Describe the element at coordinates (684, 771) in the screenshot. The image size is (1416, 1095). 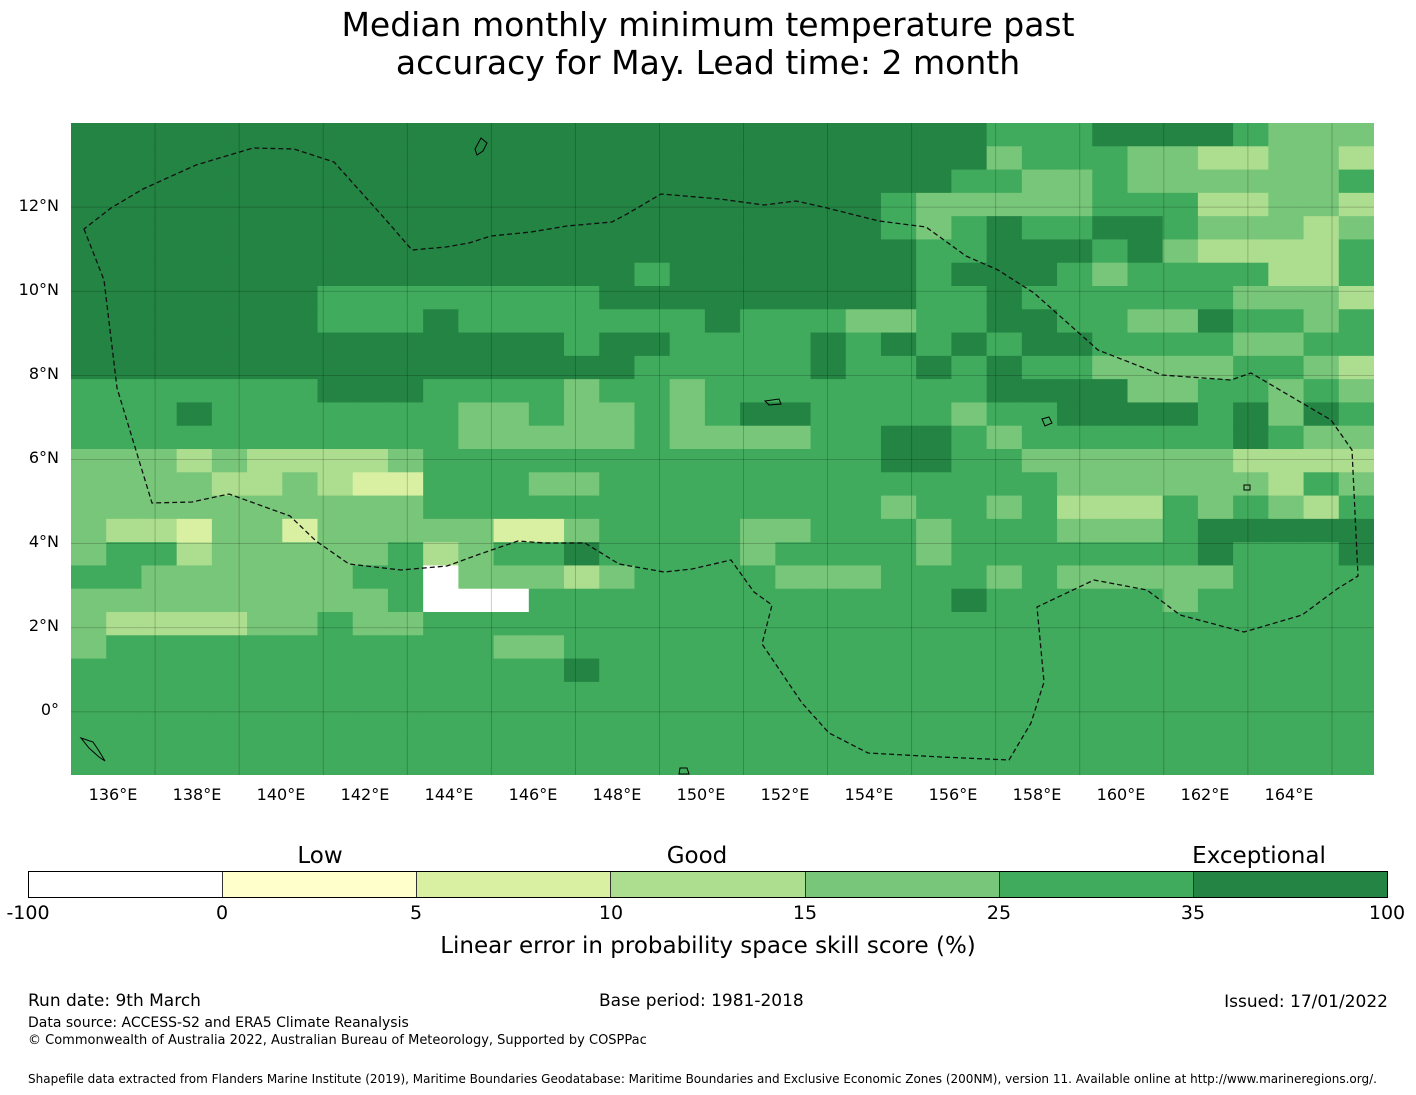
I see `island-manus` at that location.